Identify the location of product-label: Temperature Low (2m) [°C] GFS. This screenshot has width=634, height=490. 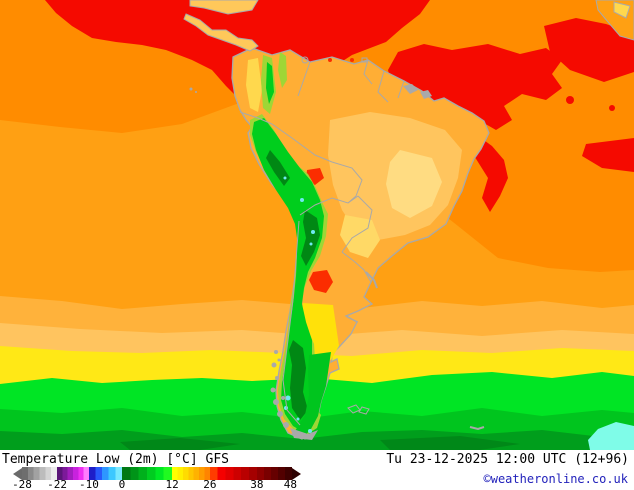
(115, 459).